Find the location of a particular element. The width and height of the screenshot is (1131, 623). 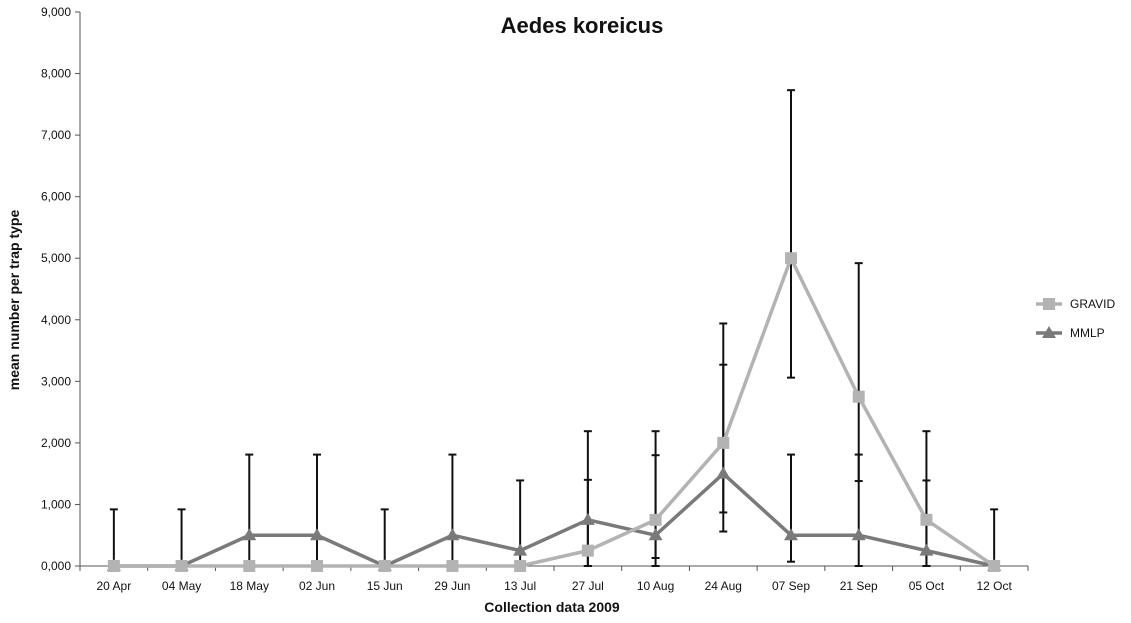

legend-marker-gravid is located at coordinates (1049, 304).